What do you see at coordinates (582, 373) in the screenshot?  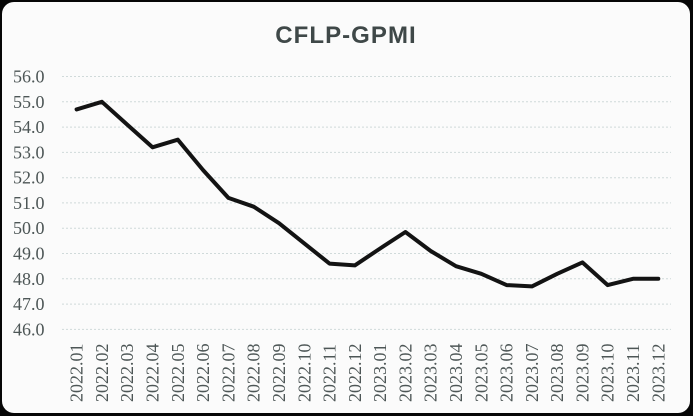 I see `svg-text: 2023.09` at bounding box center [582, 373].